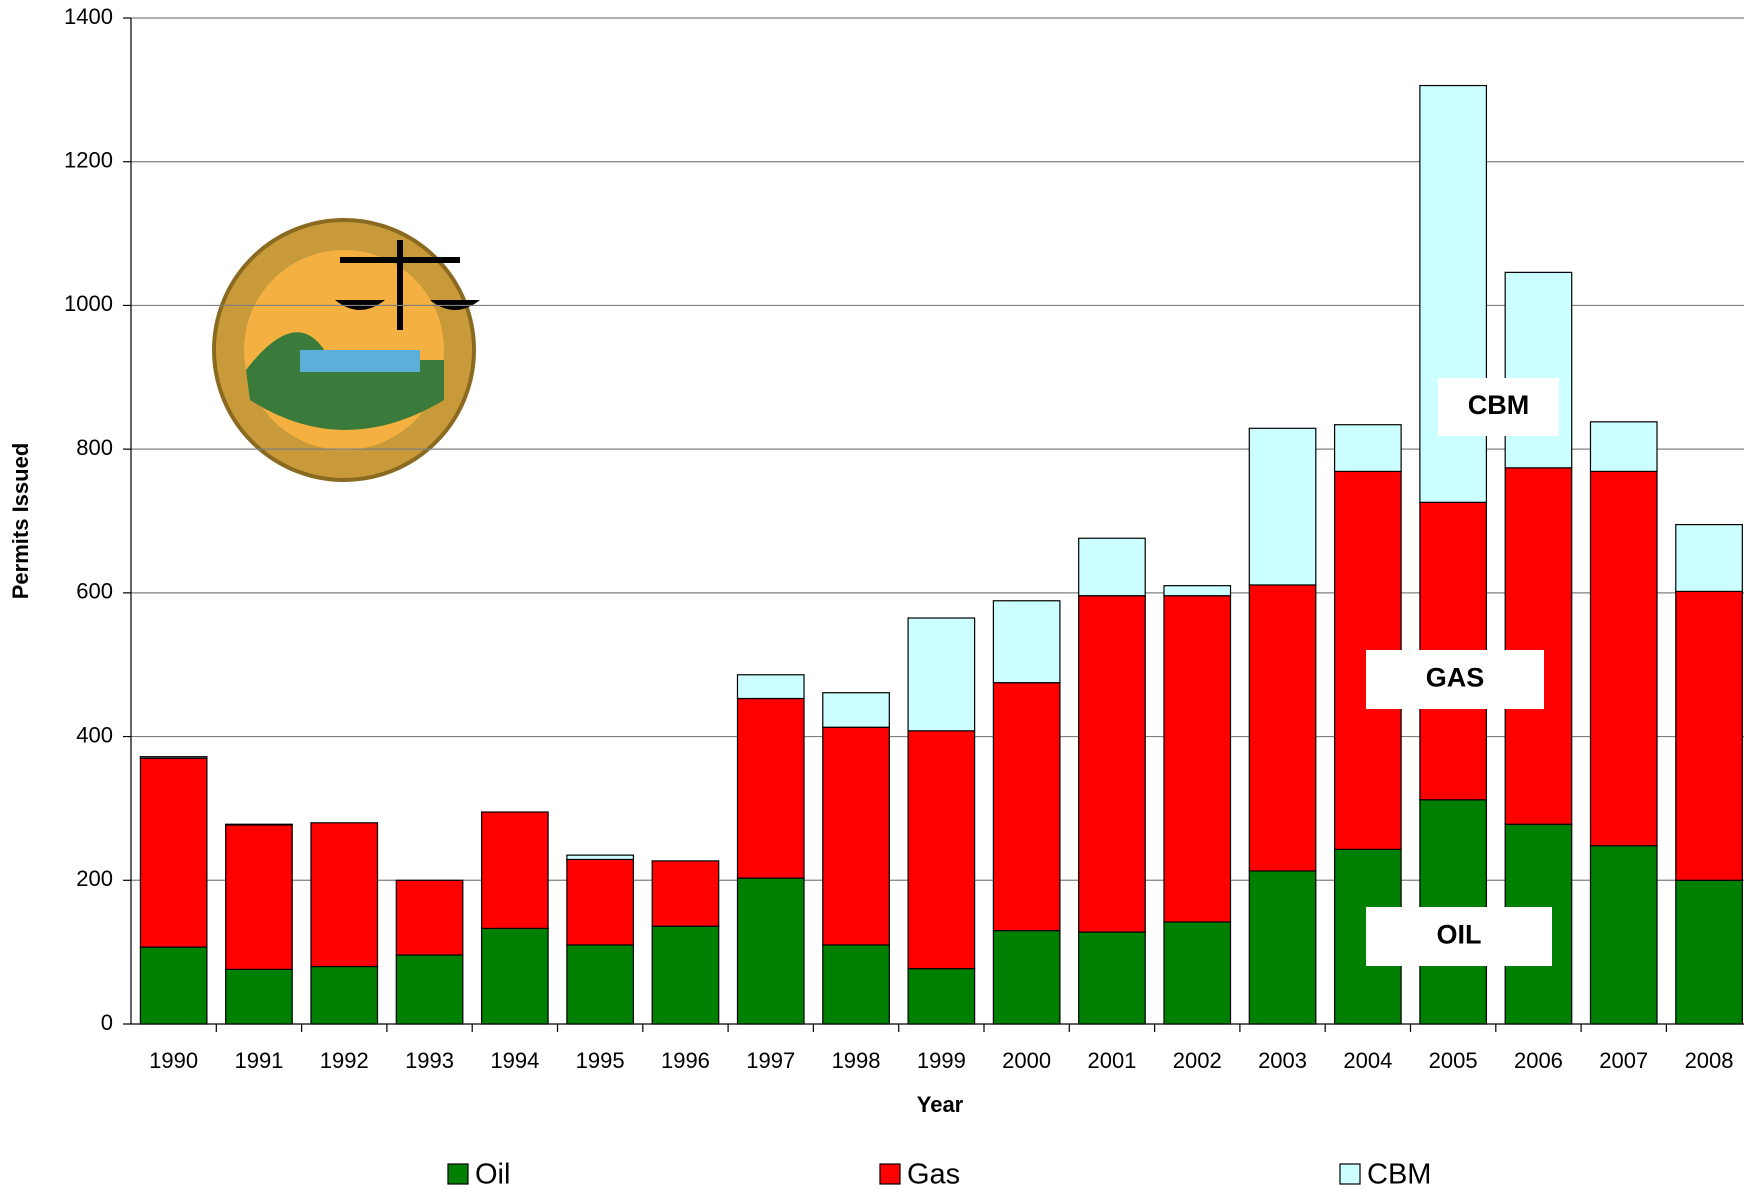  Describe the element at coordinates (1282, 1060) in the screenshot. I see `x-tick-label: 2003` at that location.